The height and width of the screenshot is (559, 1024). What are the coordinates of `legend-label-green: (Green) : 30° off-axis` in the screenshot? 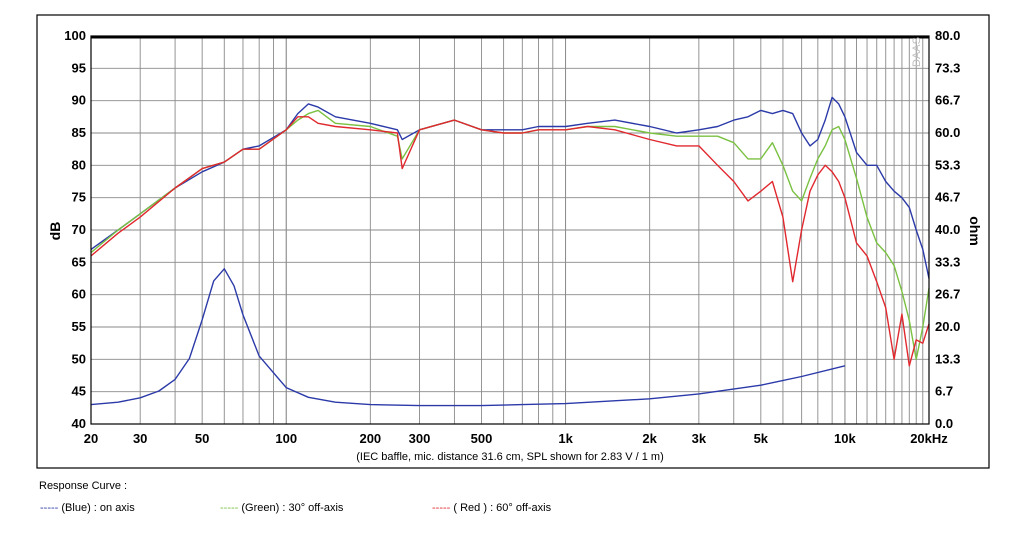 It's located at (292, 508).